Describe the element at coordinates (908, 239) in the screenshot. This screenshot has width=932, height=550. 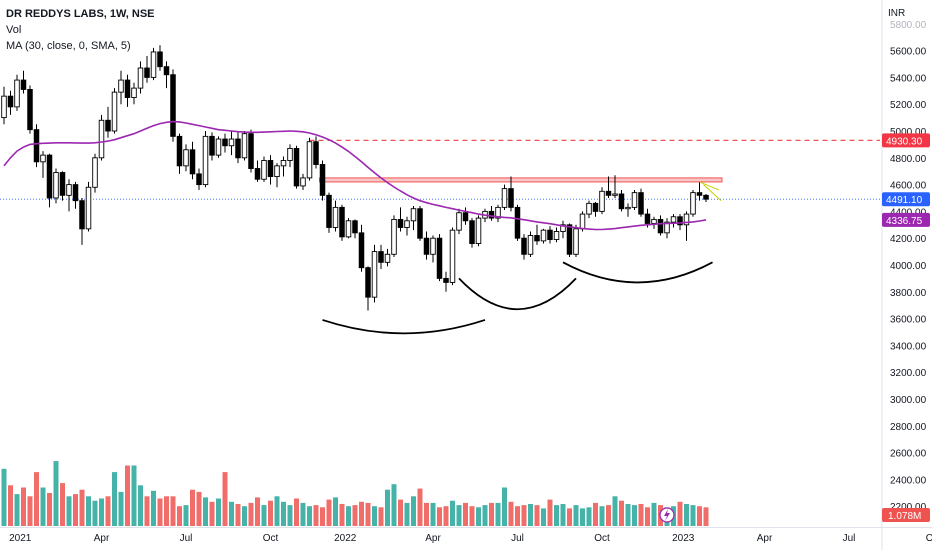
I see `price-tick-label: 4200.00` at that location.